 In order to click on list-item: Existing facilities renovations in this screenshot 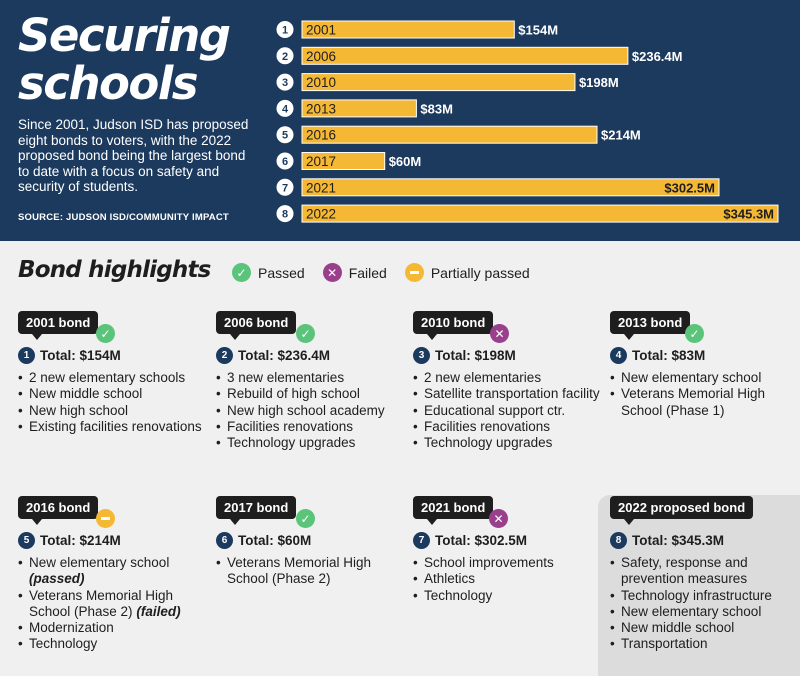, I will do `click(113, 427)`.